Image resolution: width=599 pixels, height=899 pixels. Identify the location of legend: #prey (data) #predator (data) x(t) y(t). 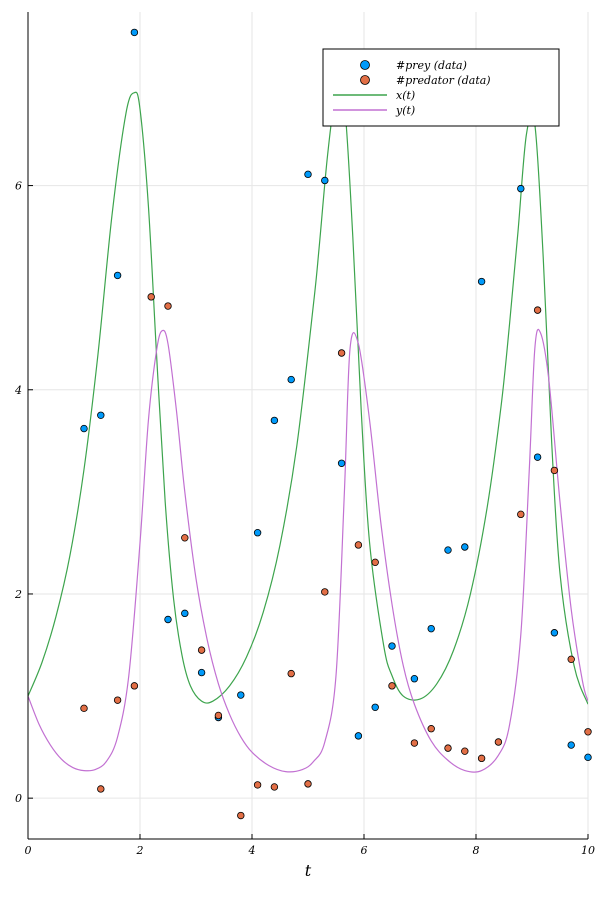
(441, 87).